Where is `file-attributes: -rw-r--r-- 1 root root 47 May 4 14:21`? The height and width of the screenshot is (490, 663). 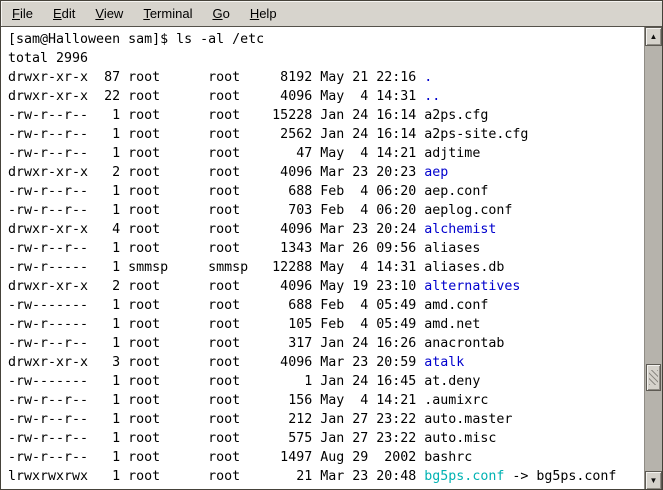 file-attributes: -rw-r--r-- 1 root root 47 May 4 14:21 is located at coordinates (216, 153).